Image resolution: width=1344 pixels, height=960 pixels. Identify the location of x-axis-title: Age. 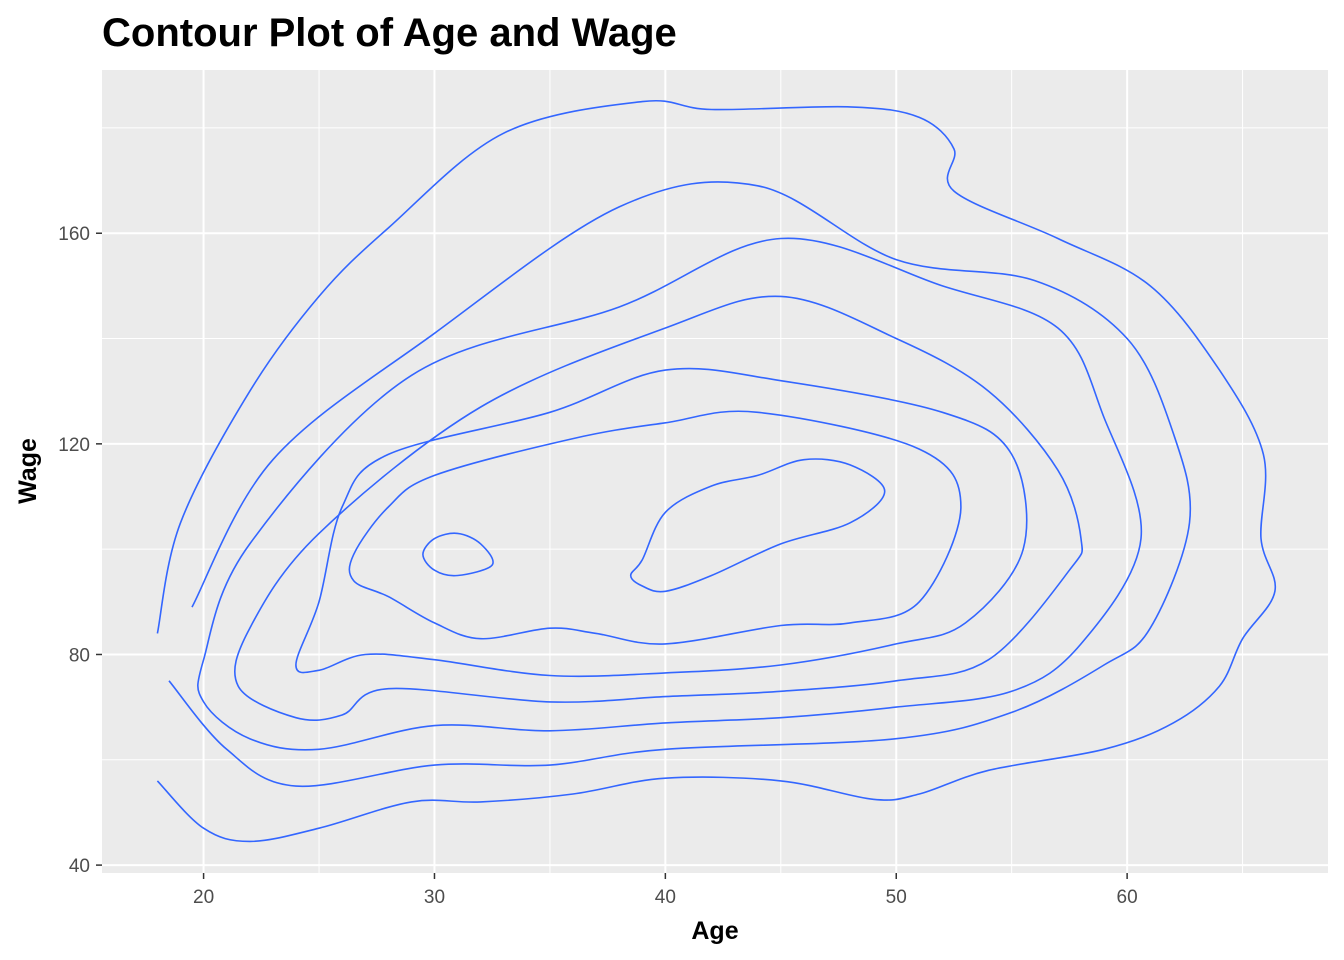
(714, 931).